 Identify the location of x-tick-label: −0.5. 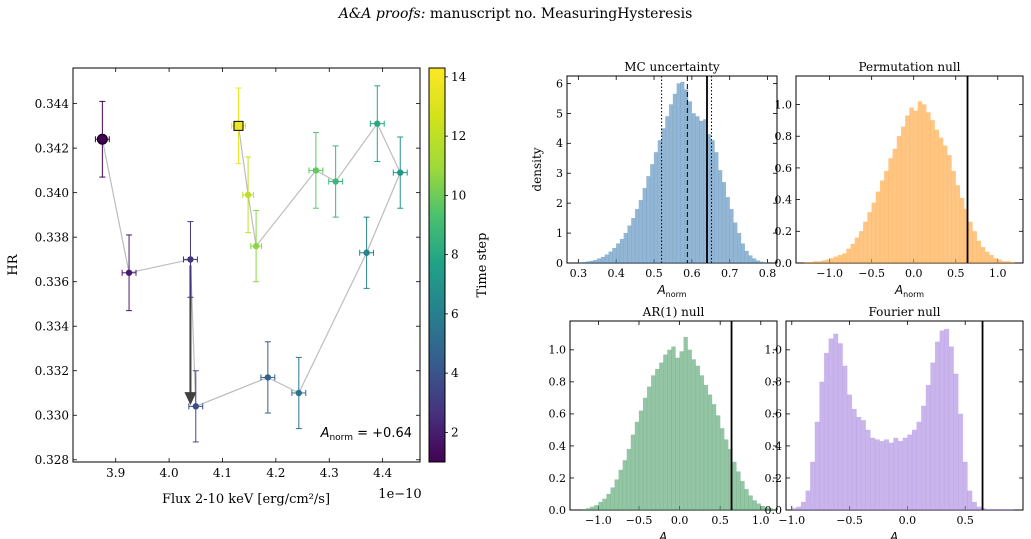
(639, 520).